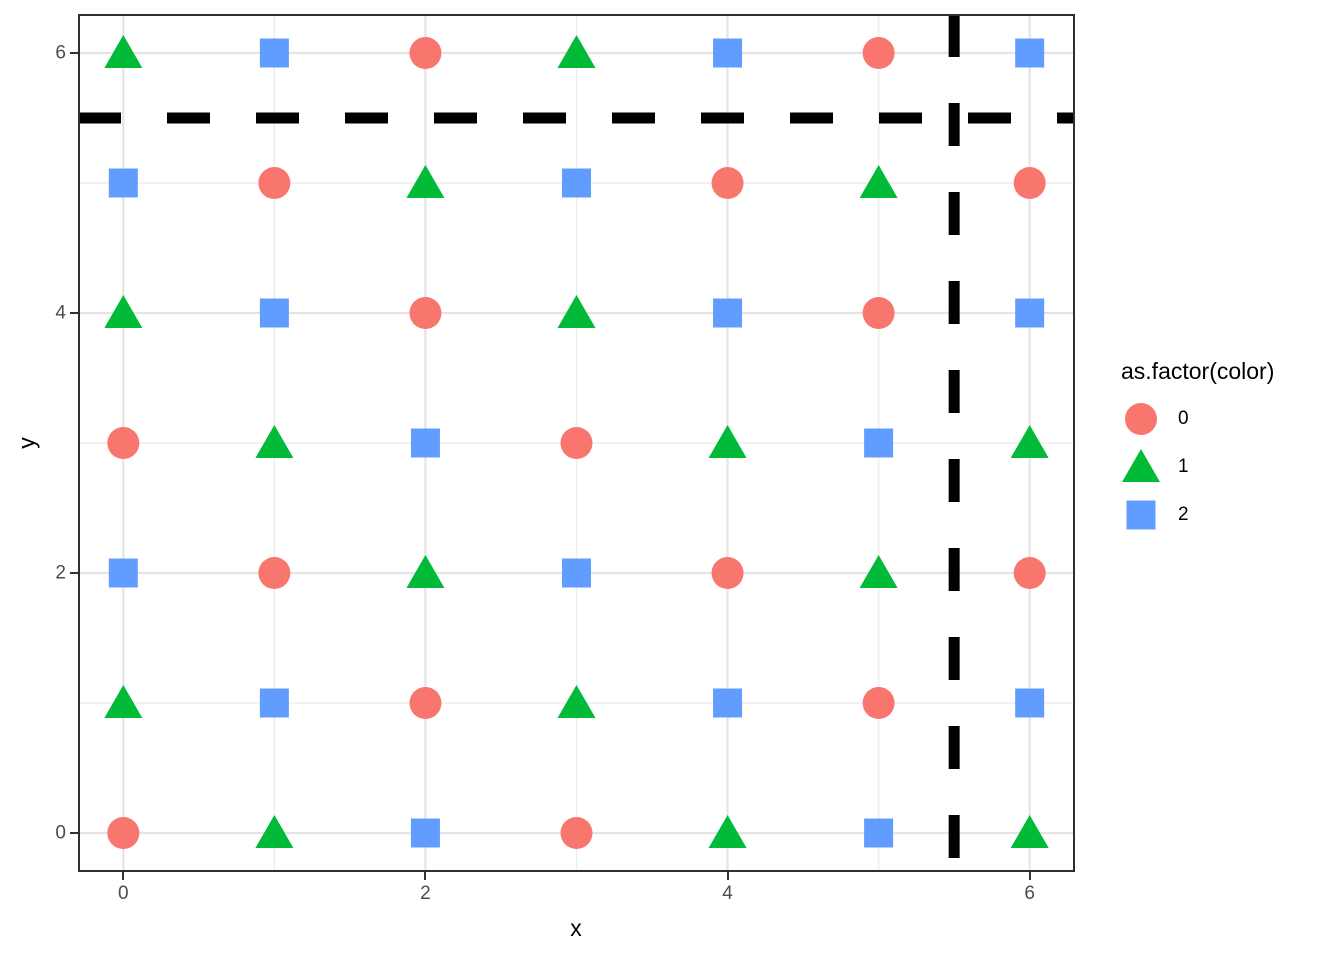  Describe the element at coordinates (60, 53) in the screenshot. I see `y-tick-label: 6` at that location.